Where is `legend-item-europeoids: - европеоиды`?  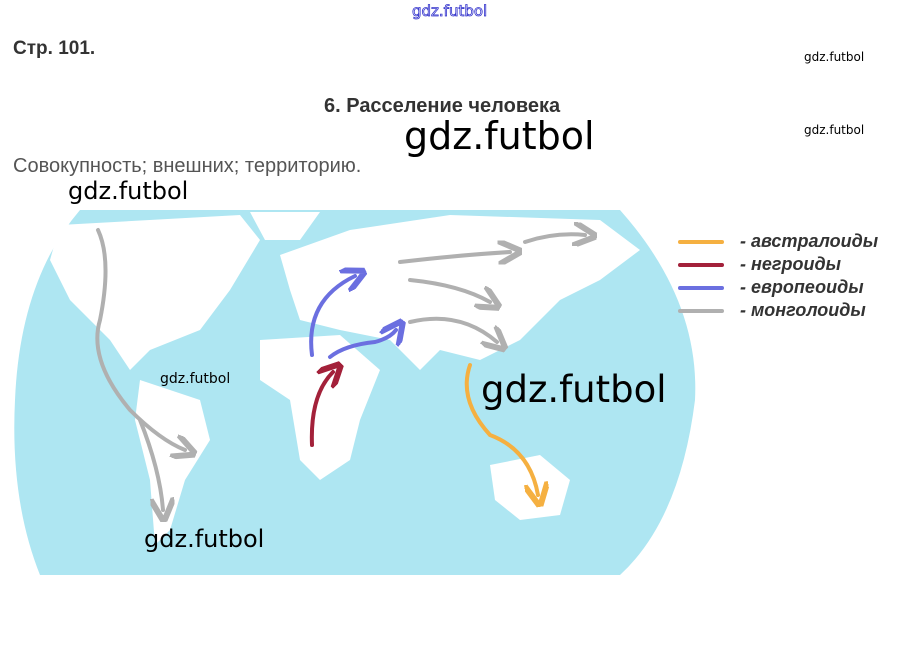 legend-item-europeoids: - европеоиды is located at coordinates (778, 287).